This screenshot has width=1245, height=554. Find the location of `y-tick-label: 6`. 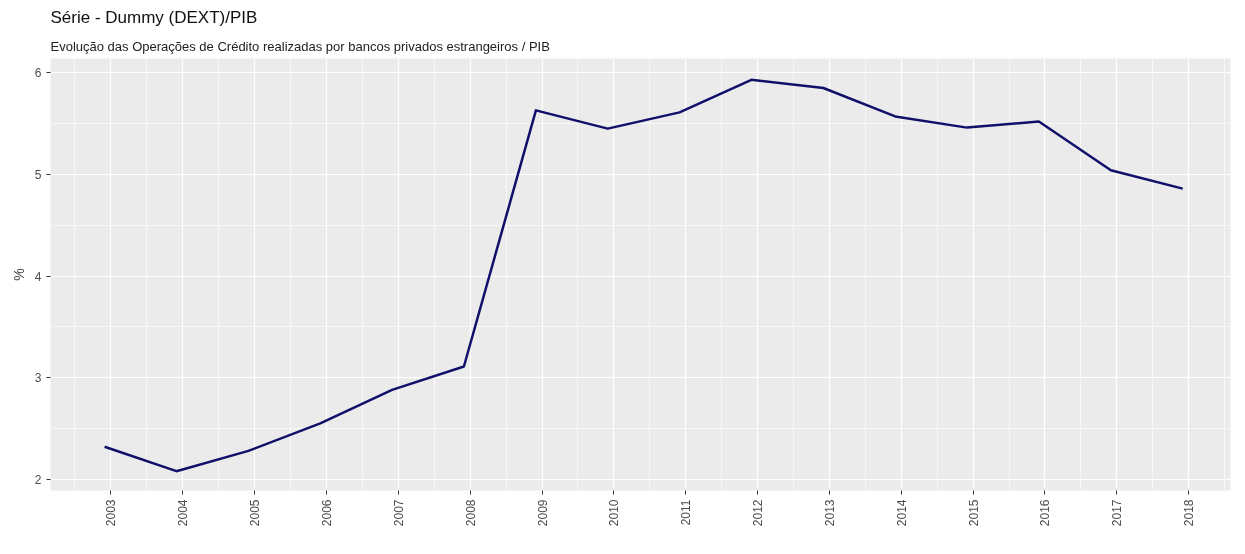

y-tick-label: 6 is located at coordinates (38, 73).